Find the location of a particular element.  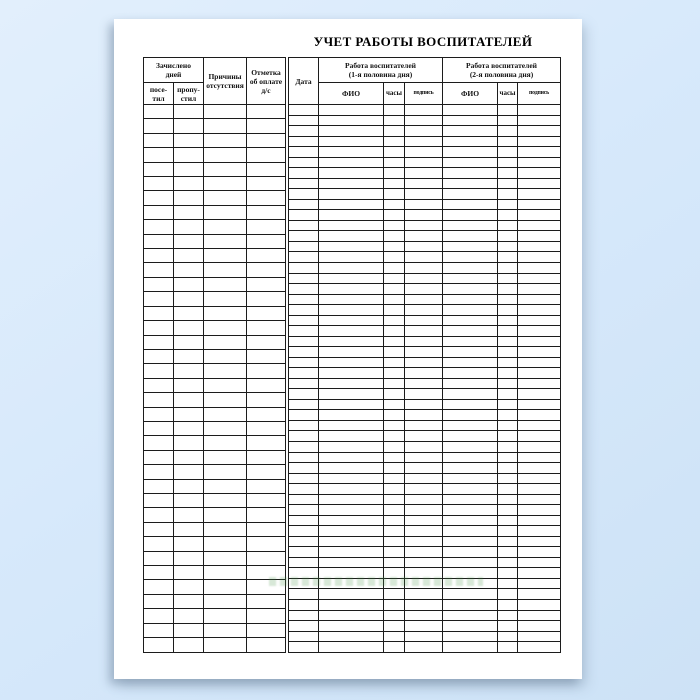

col-header-signature-2: подпись is located at coordinates (539, 93).